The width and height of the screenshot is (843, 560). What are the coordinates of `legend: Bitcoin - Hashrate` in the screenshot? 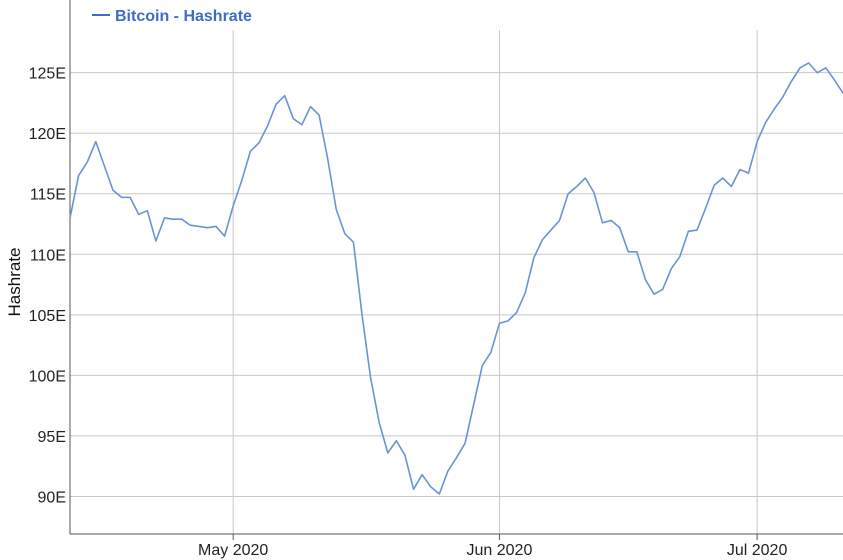 It's located at (172, 16).